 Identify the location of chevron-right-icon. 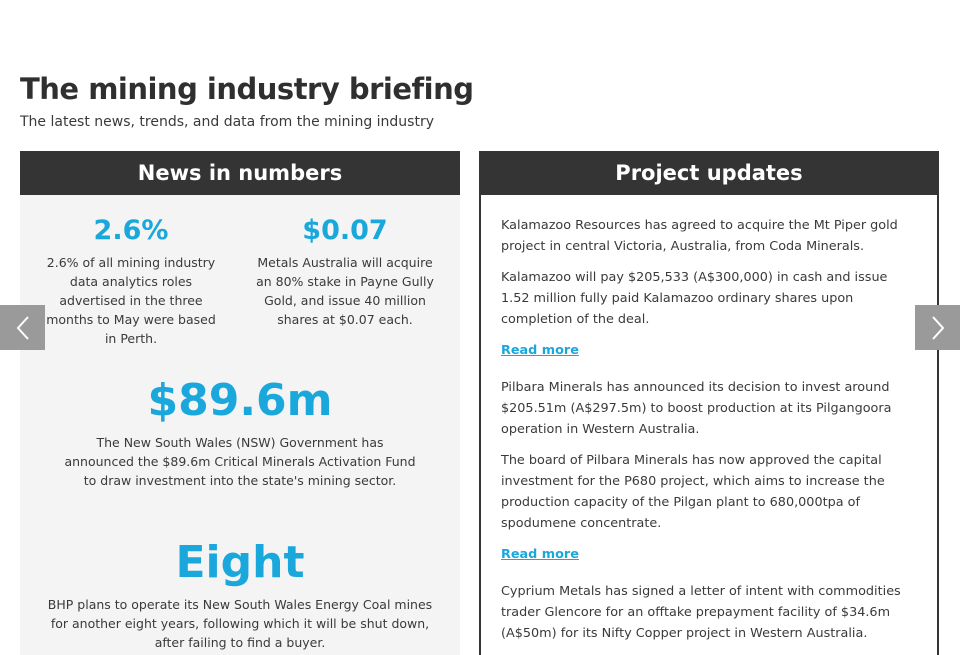
(937, 327).